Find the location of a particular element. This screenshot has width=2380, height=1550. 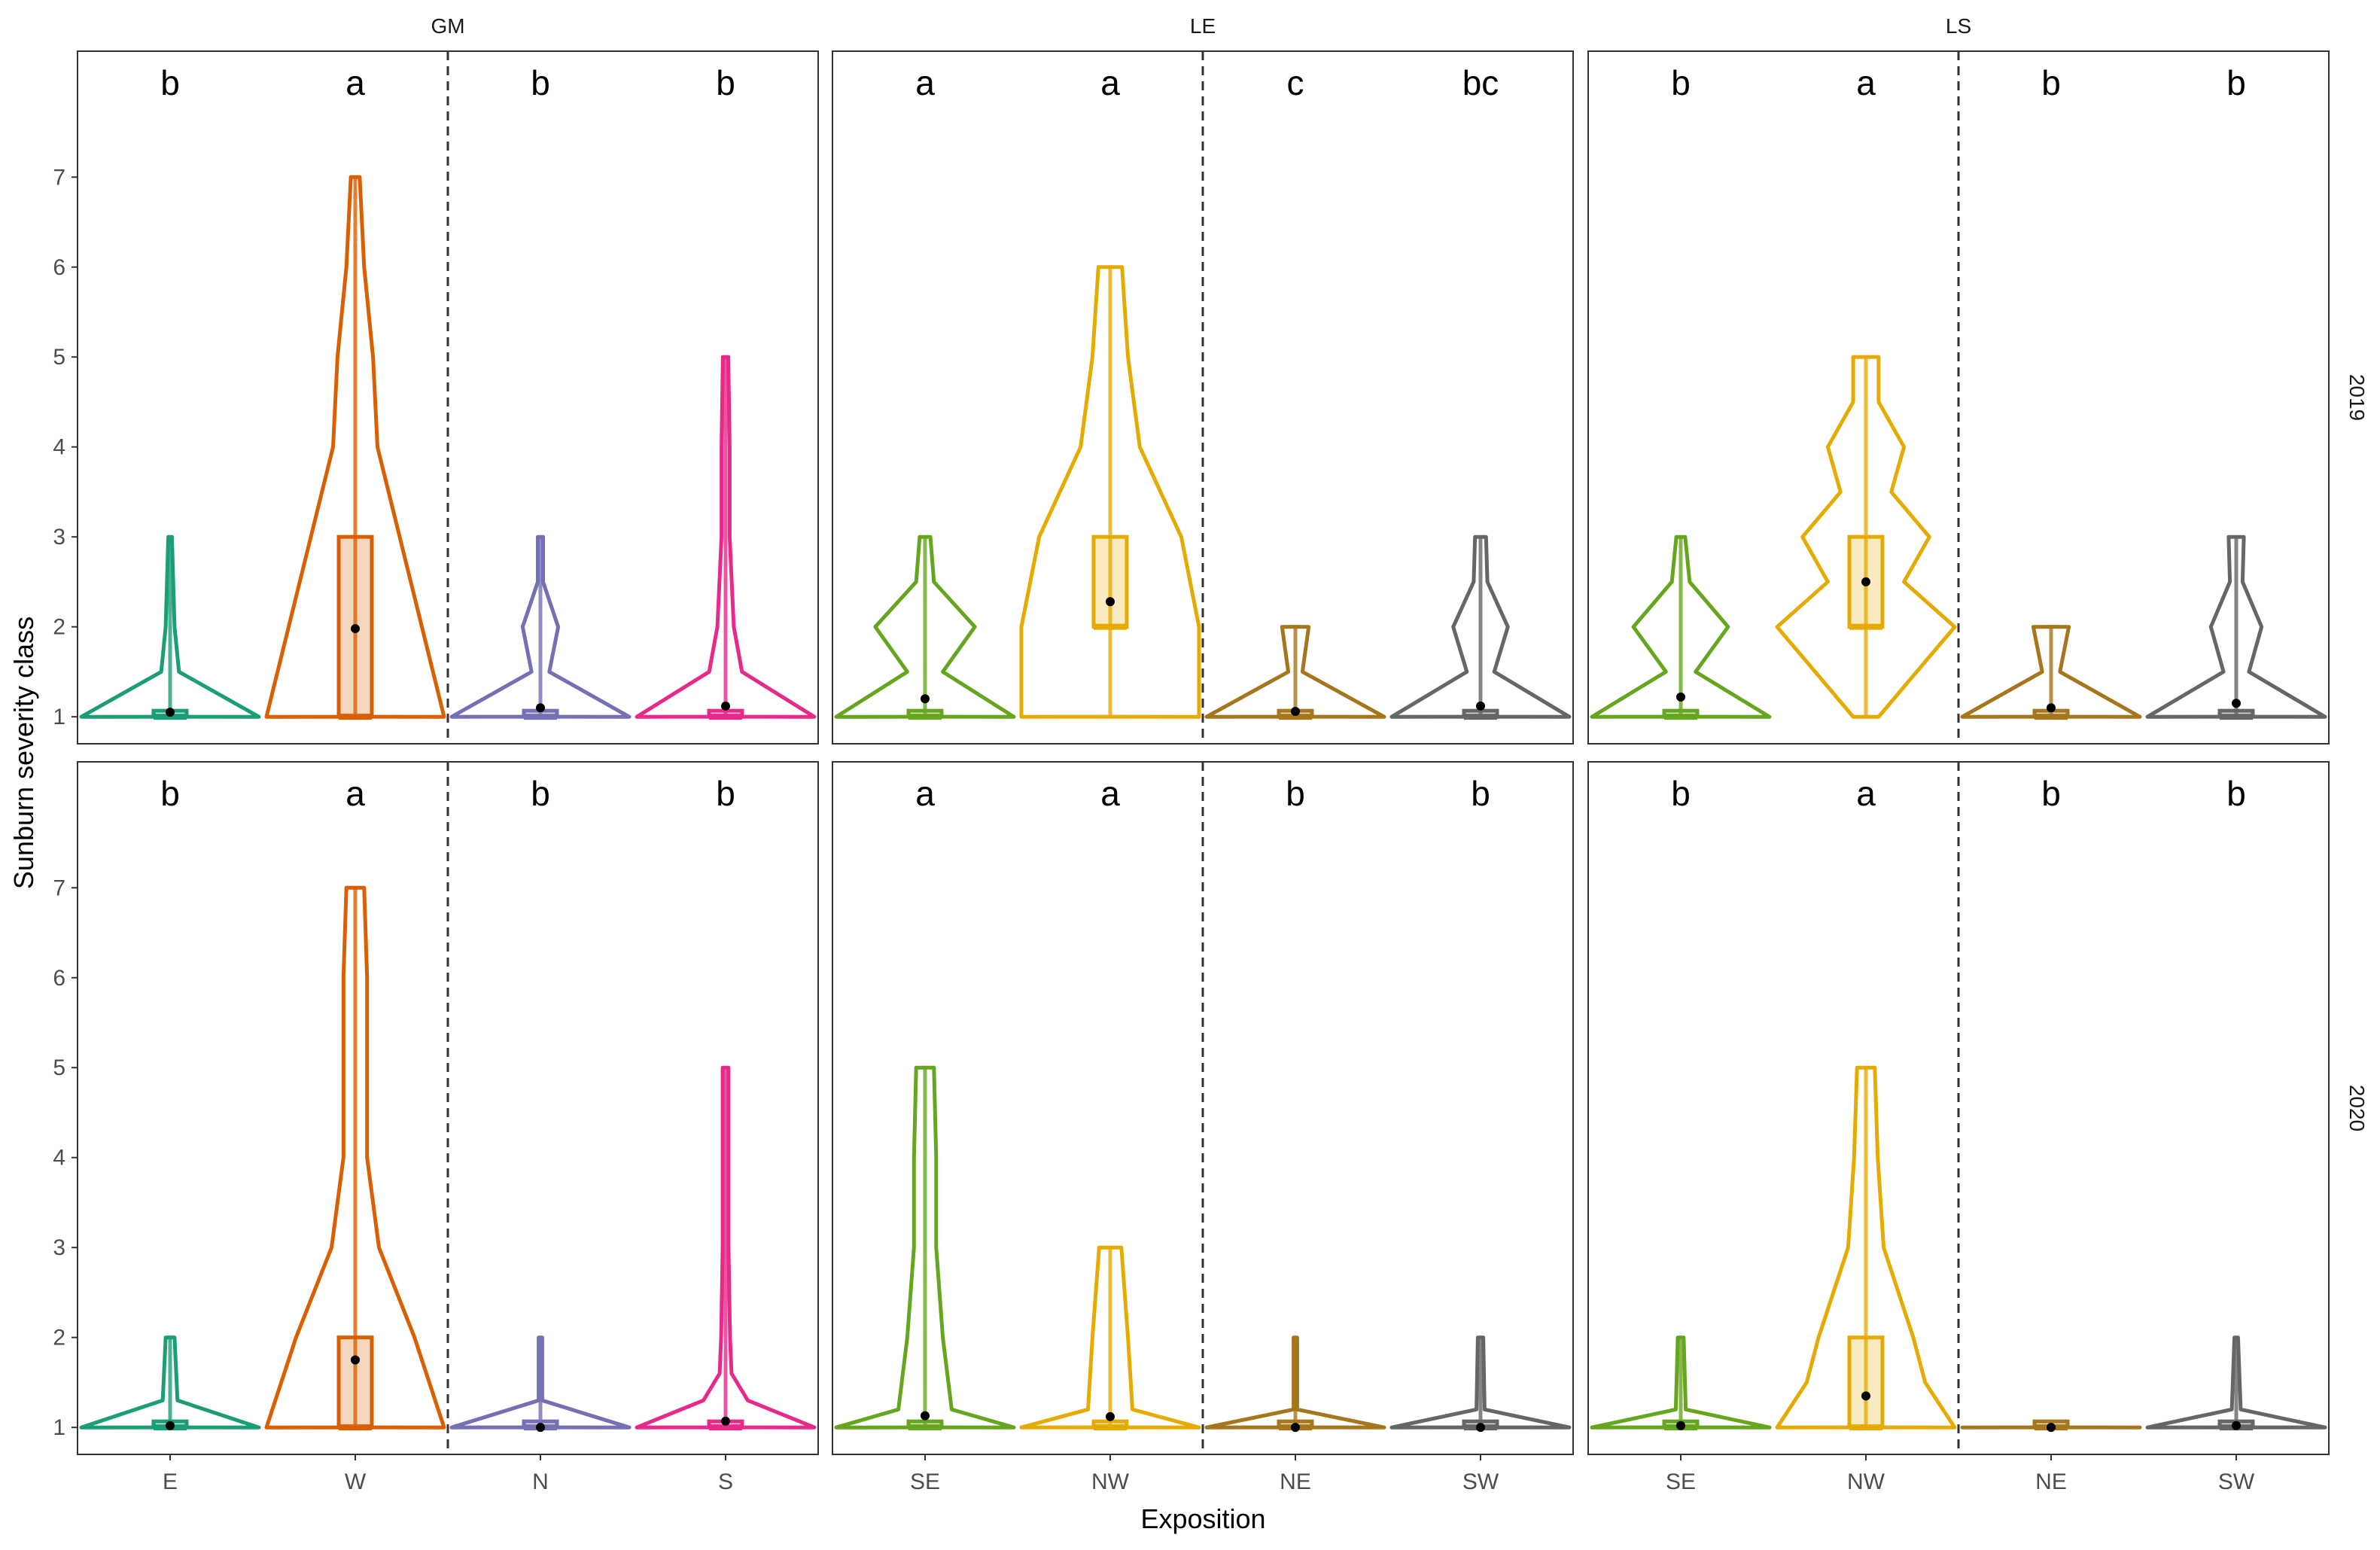

panel-ls-2020-nw-mean-point is located at coordinates (1865, 1395).